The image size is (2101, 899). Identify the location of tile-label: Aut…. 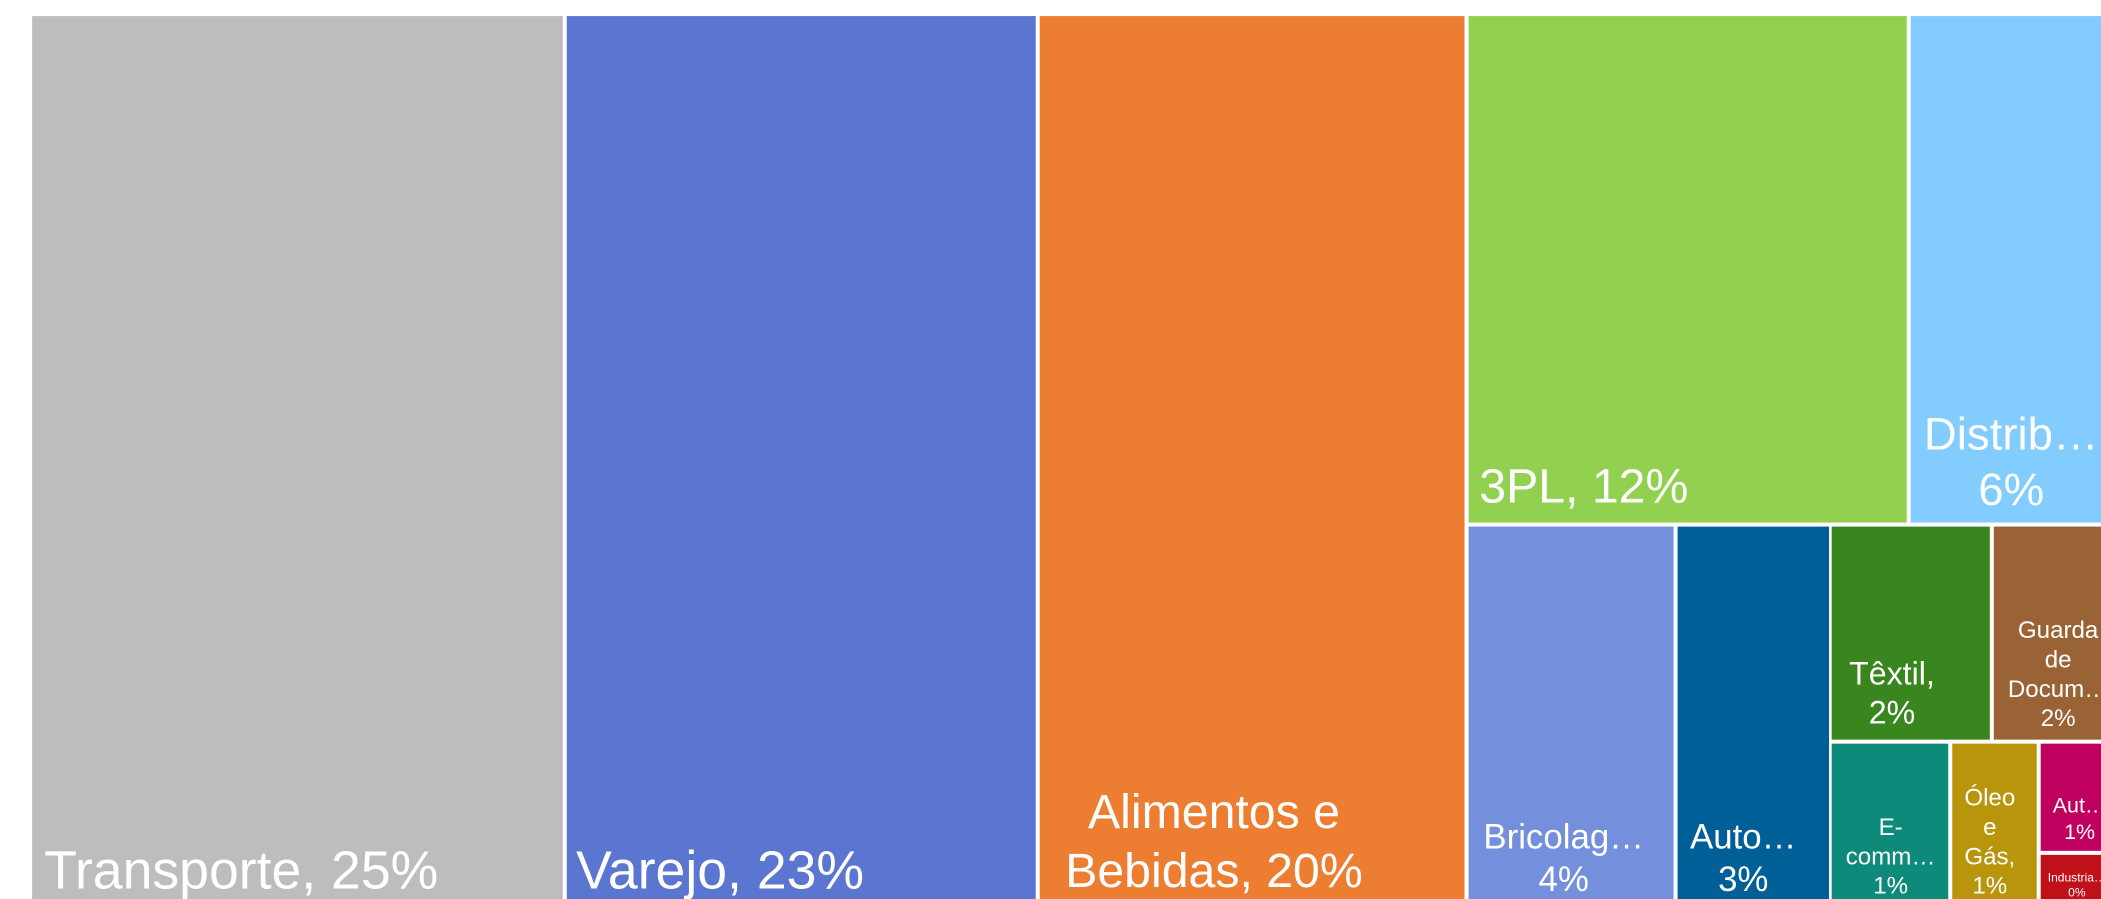
(2077, 806).